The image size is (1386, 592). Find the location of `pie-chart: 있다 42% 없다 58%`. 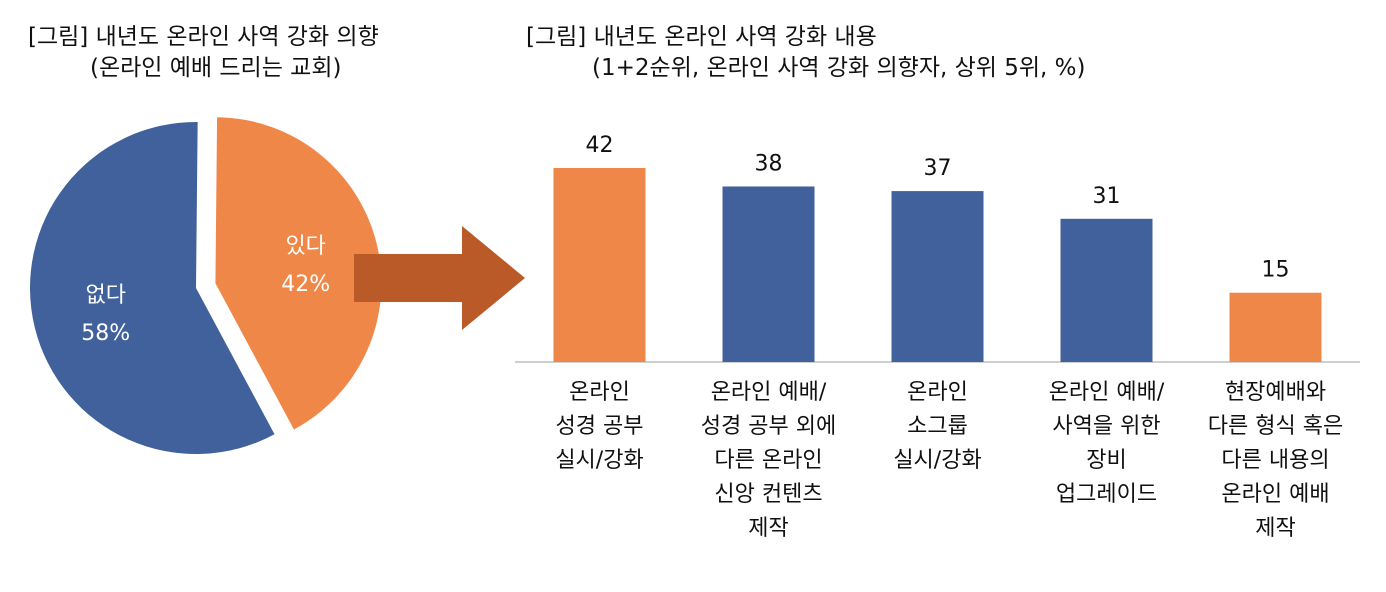

pie-chart: 있다 42% 없다 58% is located at coordinates (205, 285).